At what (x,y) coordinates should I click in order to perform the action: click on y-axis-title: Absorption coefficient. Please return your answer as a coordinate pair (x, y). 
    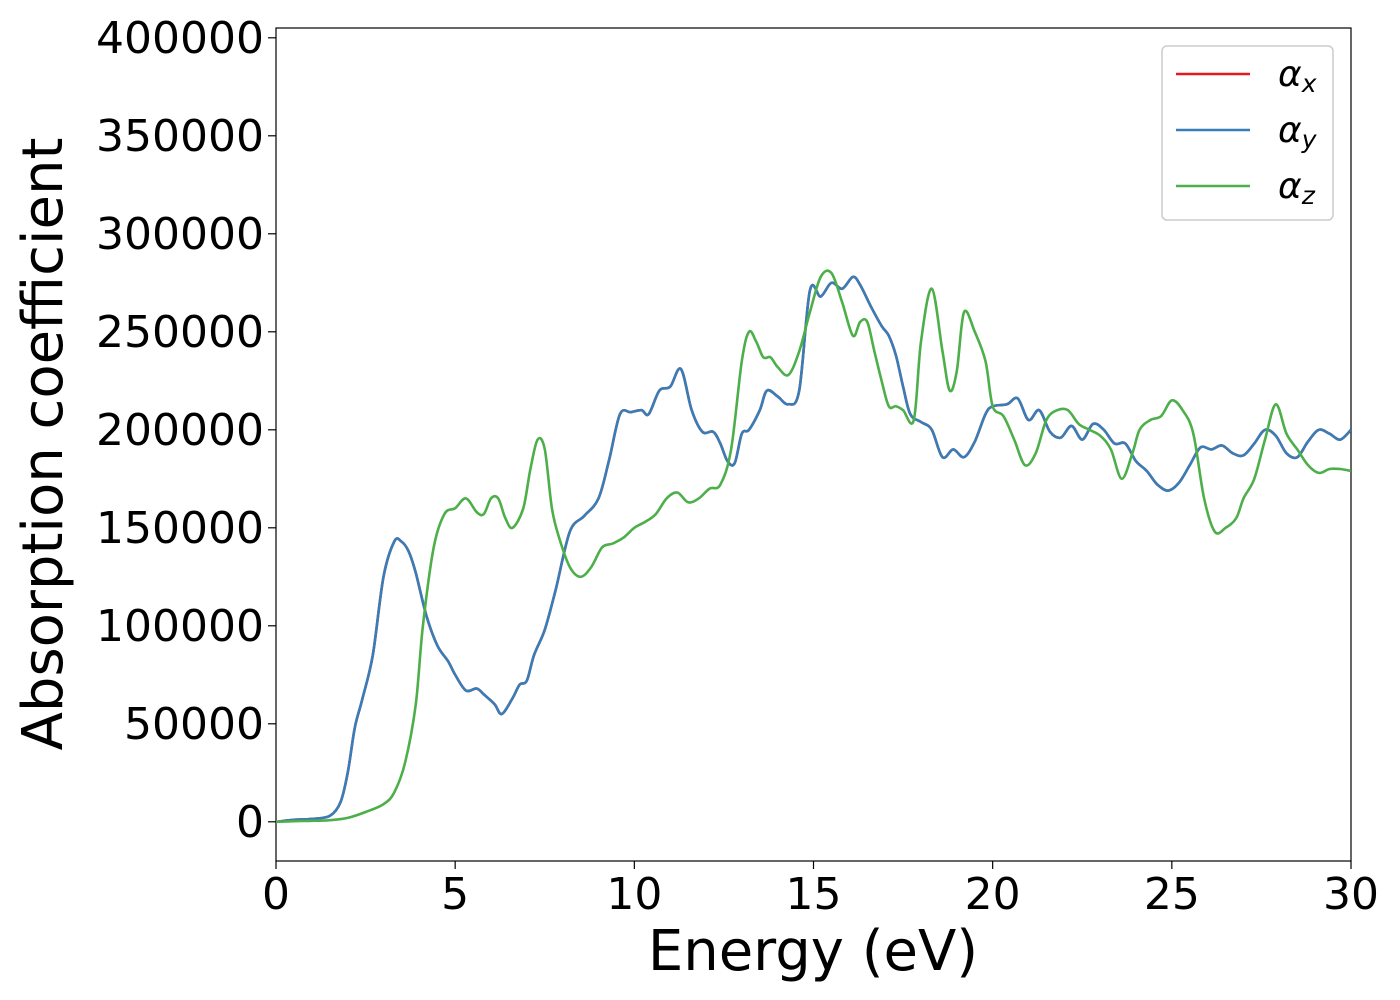
    Looking at the image, I should click on (43, 444).